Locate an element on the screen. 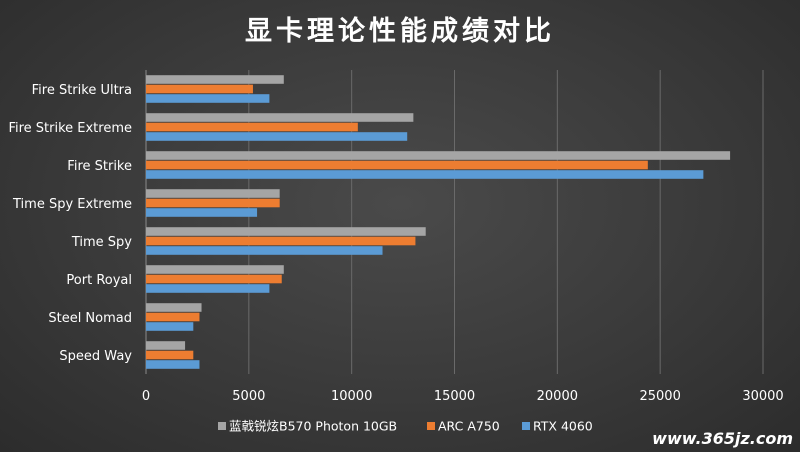 The width and height of the screenshot is (800, 452). legend-label: 蓝戟锐炫B570 Photon 10GB is located at coordinates (313, 426).